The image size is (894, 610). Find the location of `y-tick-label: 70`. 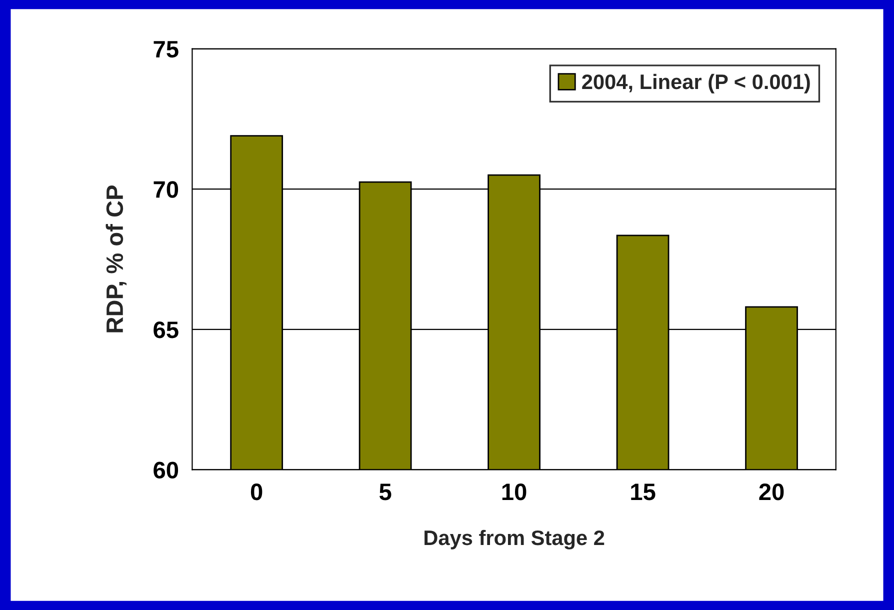

y-tick-label: 70 is located at coordinates (166, 189).